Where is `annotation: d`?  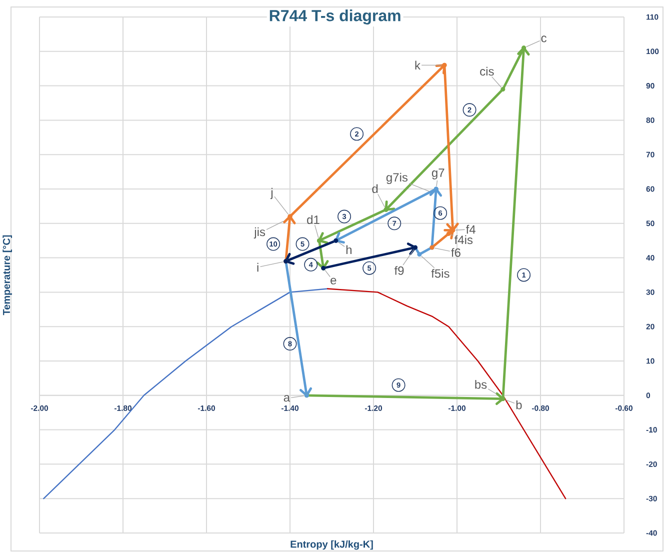
annotation: d is located at coordinates (375, 189).